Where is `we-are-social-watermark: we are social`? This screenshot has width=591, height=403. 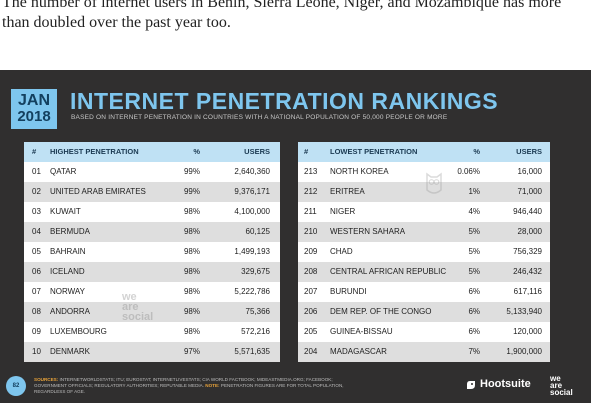
we-are-social-watermark: we are social is located at coordinates (138, 307).